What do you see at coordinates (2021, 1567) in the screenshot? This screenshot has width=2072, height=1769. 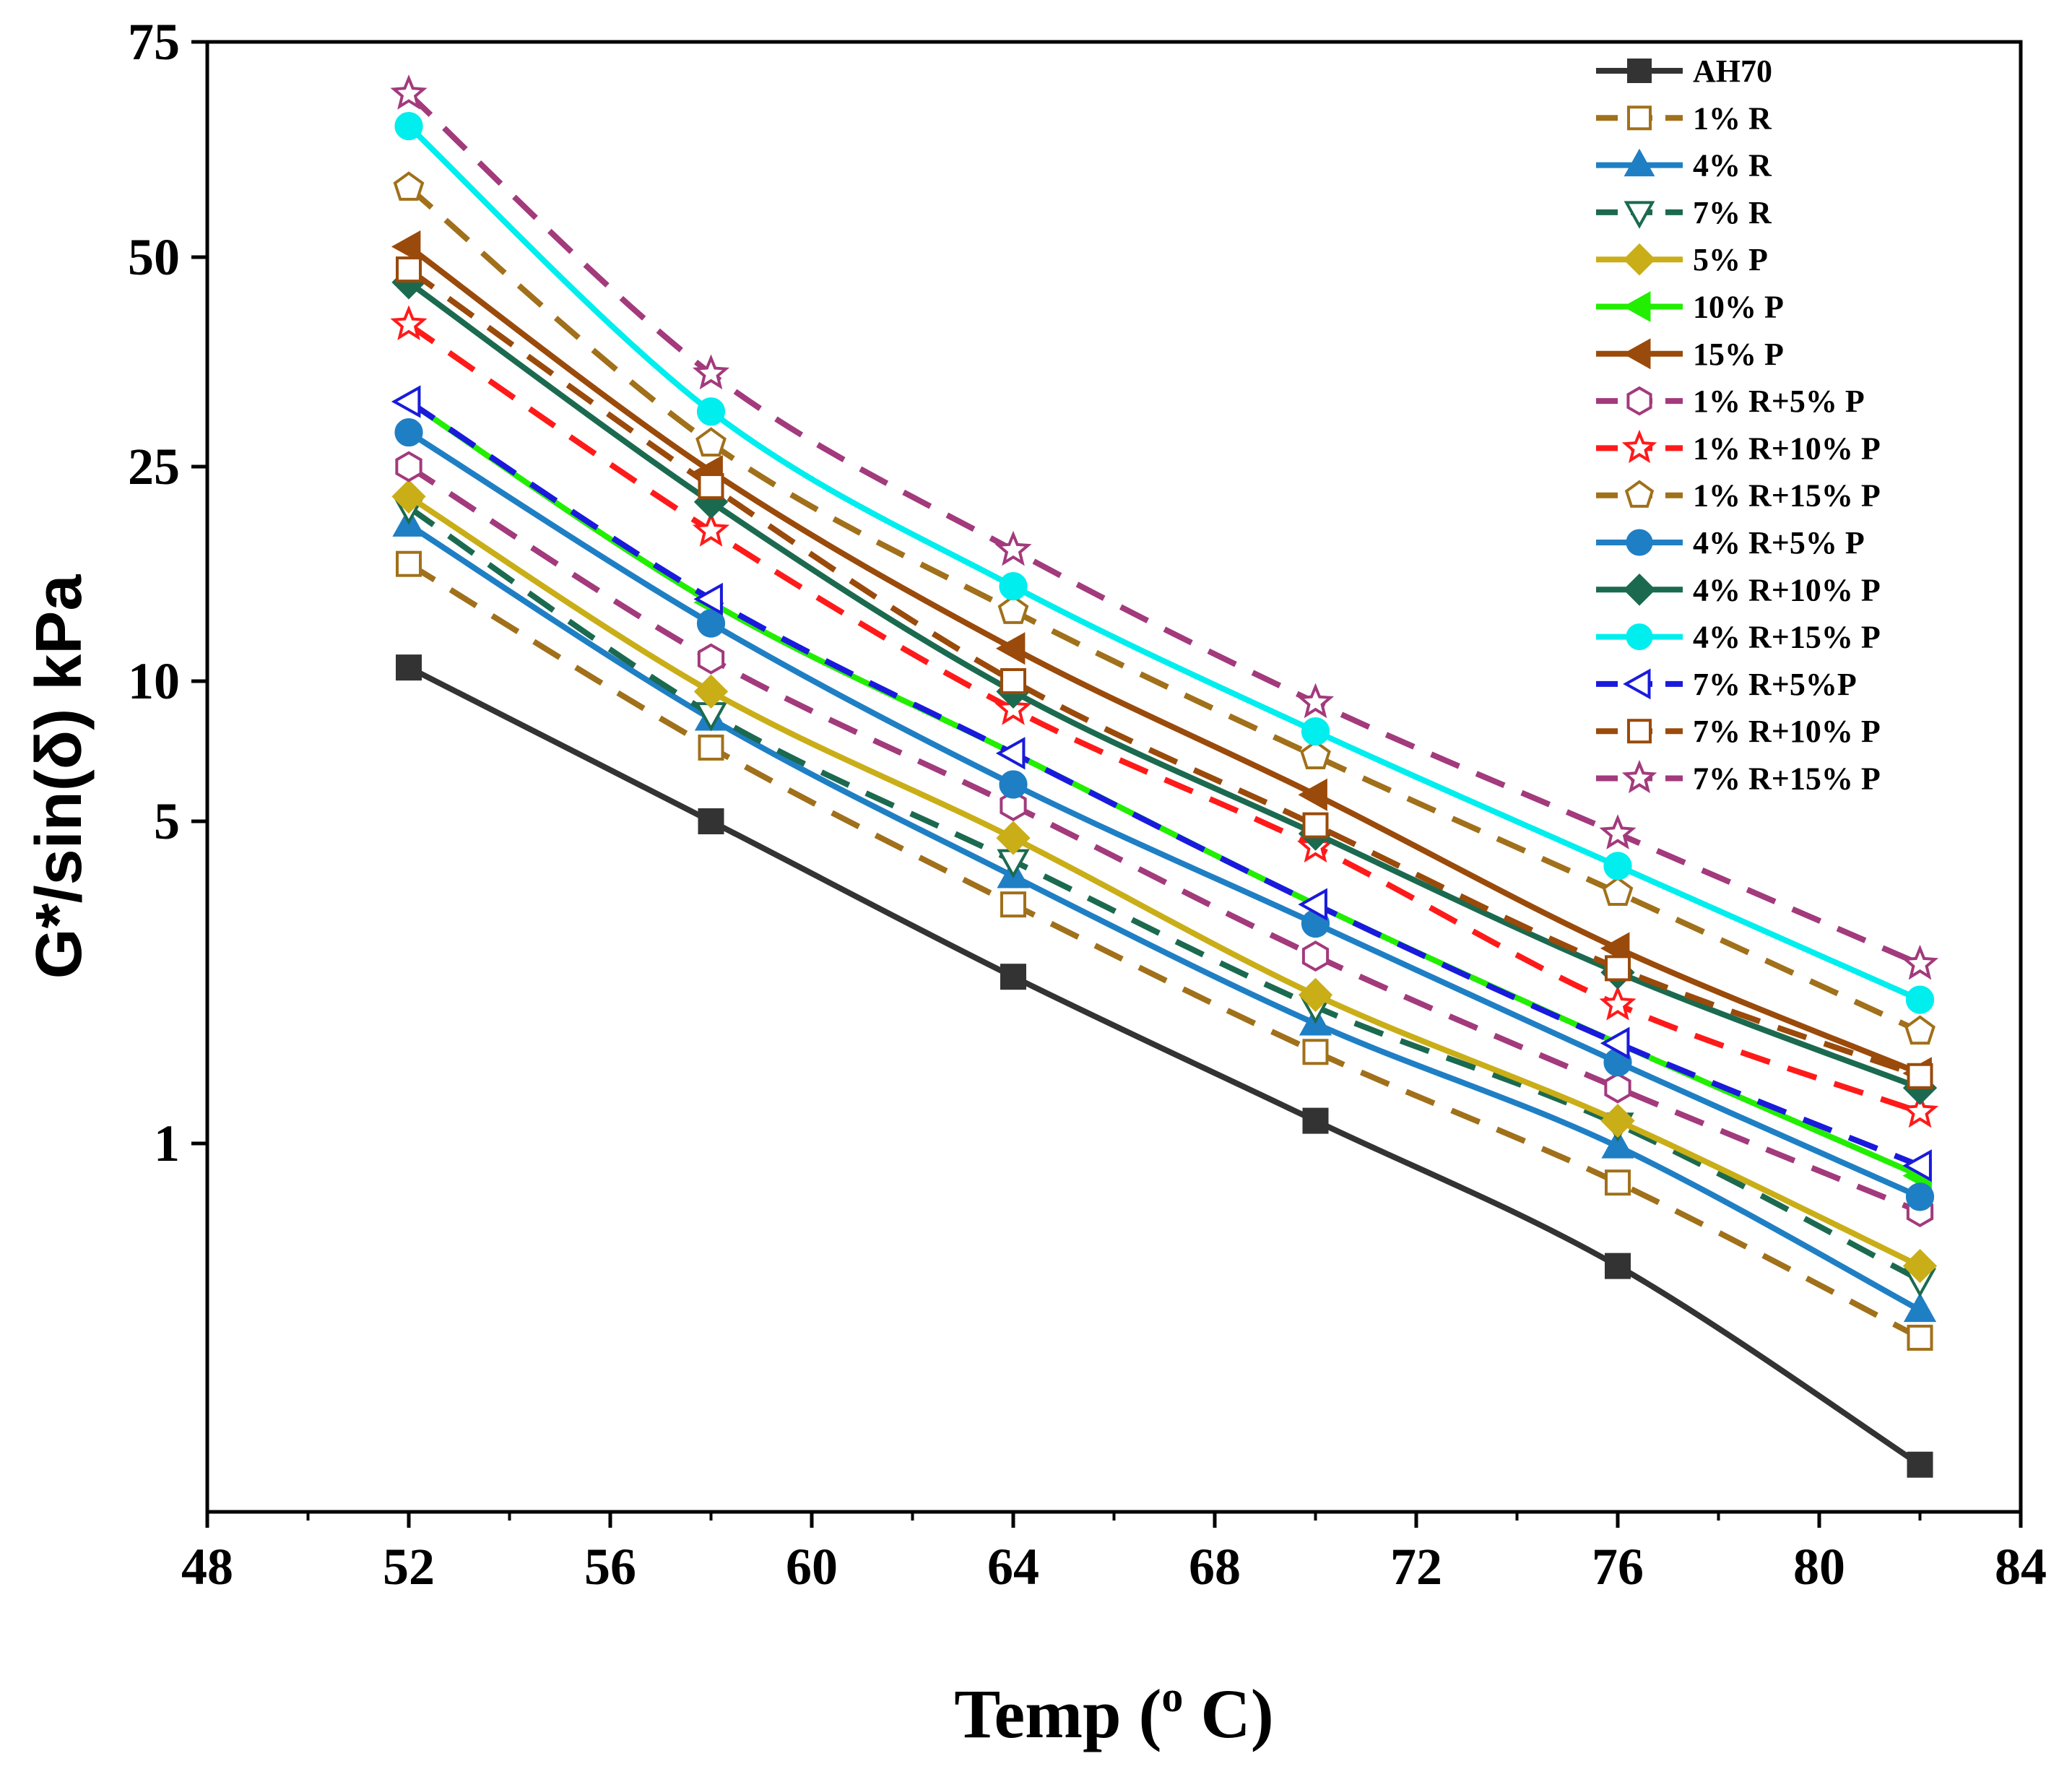 I see `x-tick-label: 84` at bounding box center [2021, 1567].